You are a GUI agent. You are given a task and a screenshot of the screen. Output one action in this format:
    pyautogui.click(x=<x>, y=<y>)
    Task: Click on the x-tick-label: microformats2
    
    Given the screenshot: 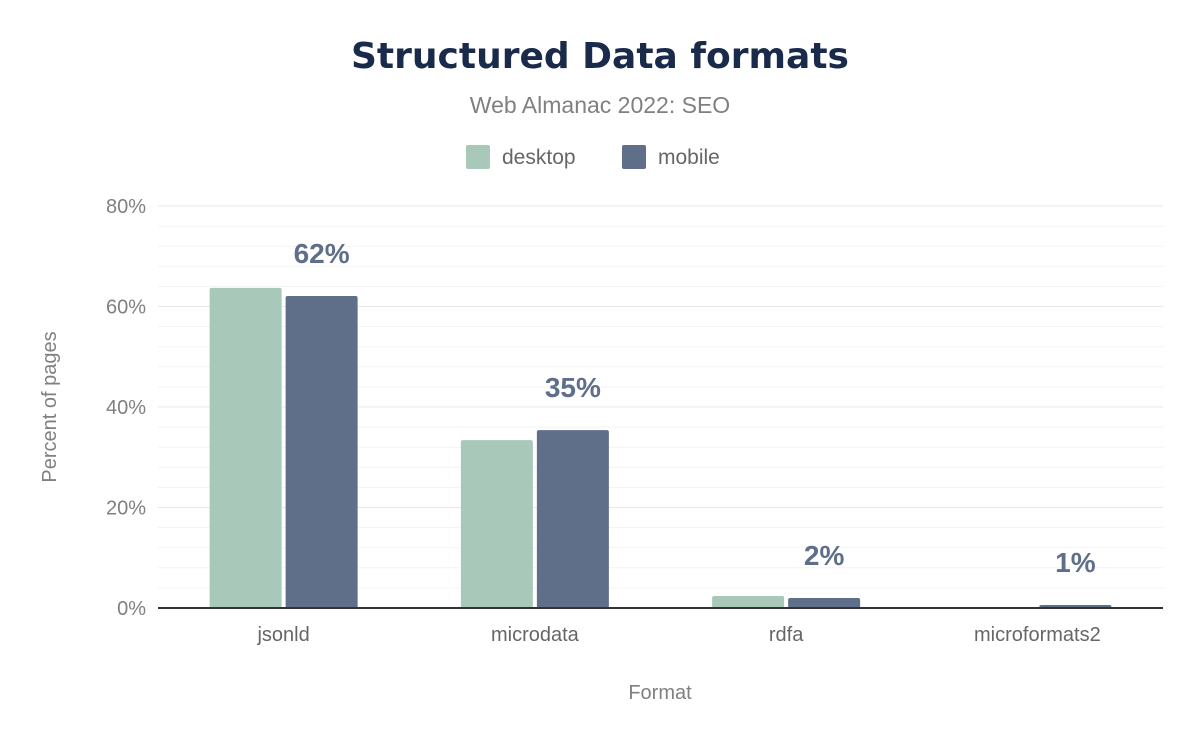 What is the action you would take?
    pyautogui.click(x=1037, y=635)
    